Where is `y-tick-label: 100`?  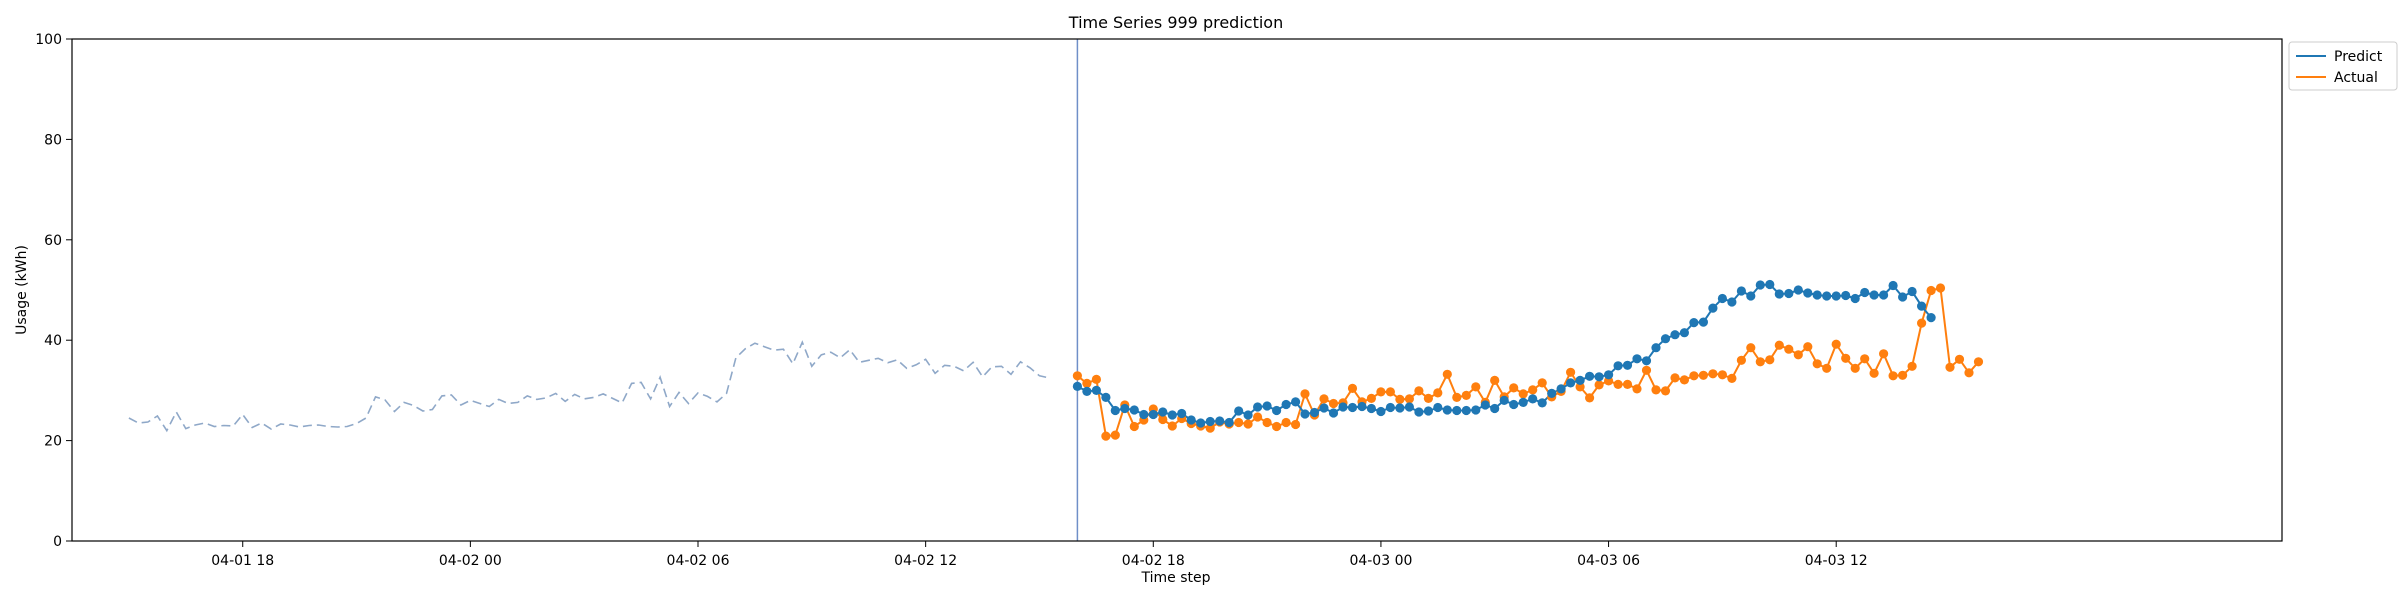
y-tick-label: 100 is located at coordinates (48, 40).